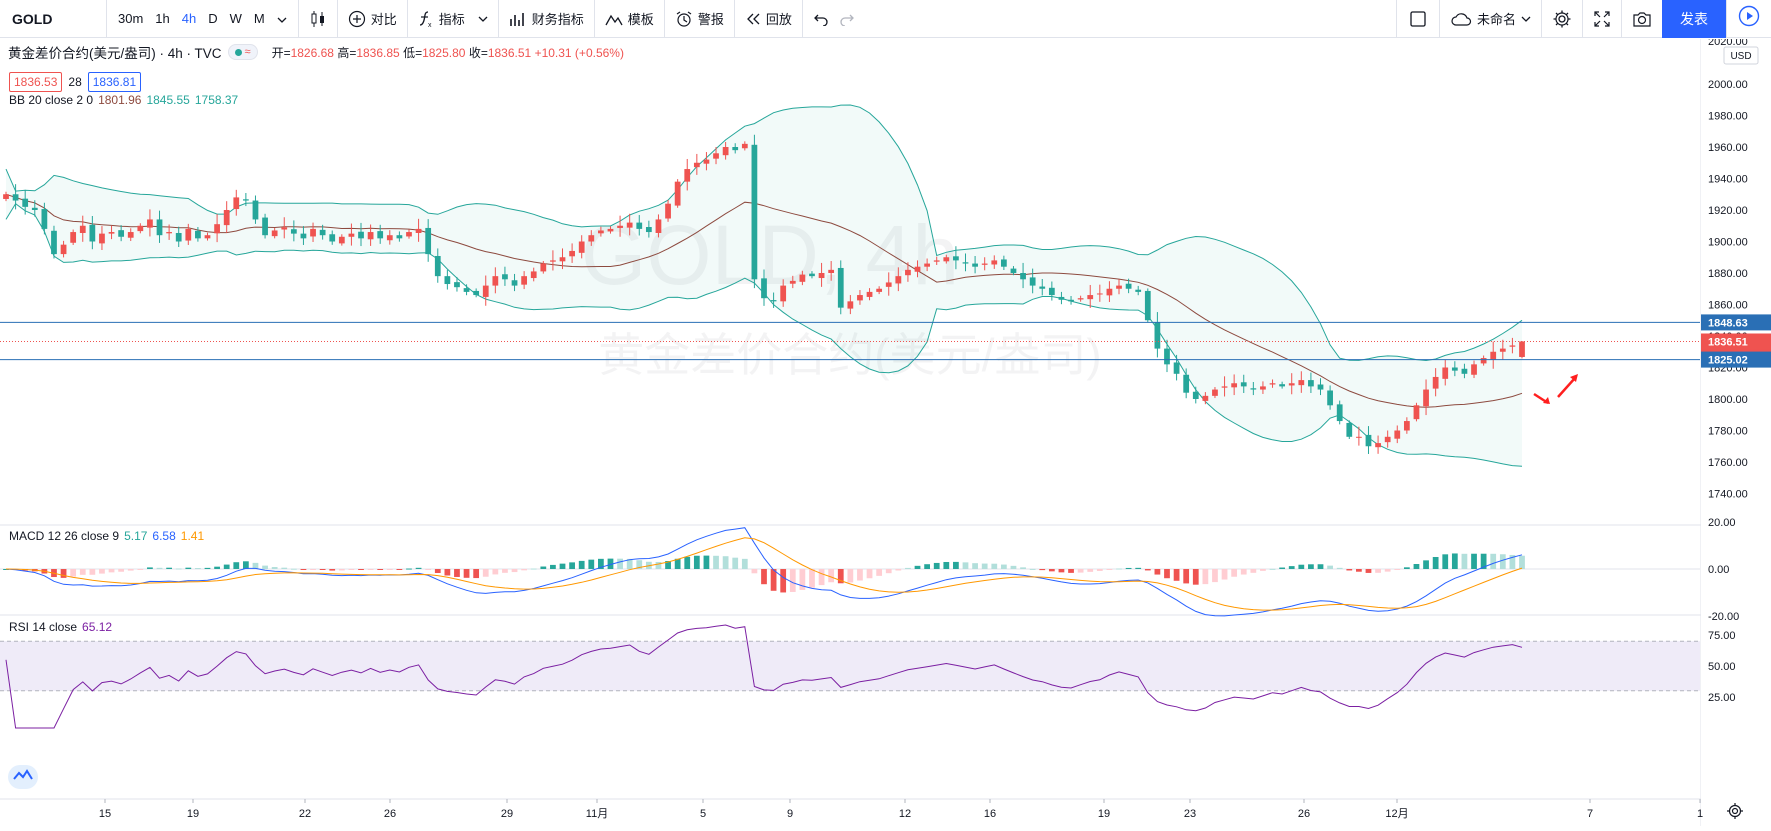 This screenshot has width=1771, height=831. I want to click on rsi-line, so click(764, 676).